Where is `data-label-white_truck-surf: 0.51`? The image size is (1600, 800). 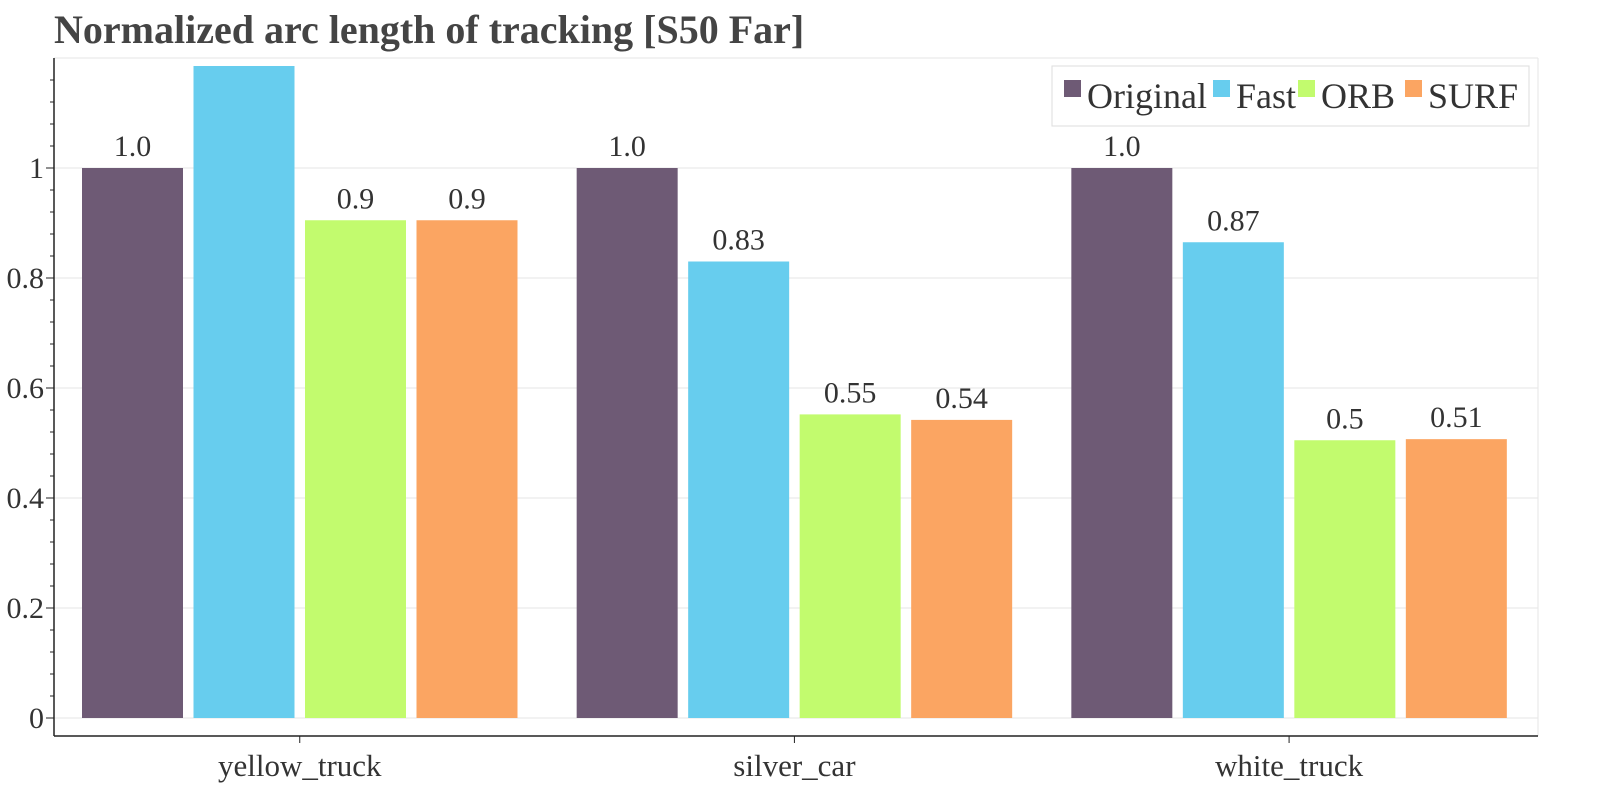 data-label-white_truck-surf: 0.51 is located at coordinates (1456, 417).